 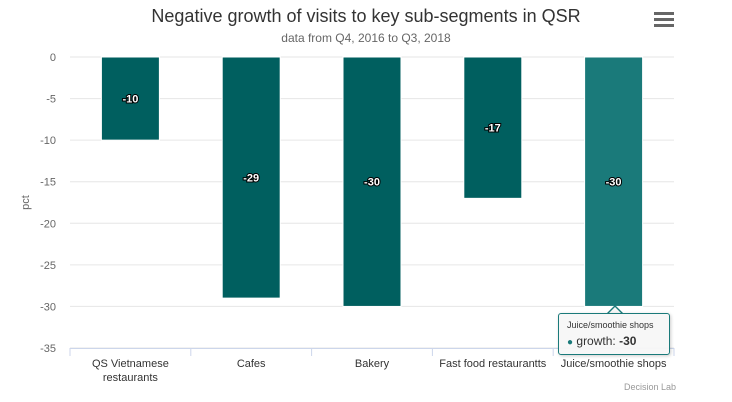 What do you see at coordinates (48, 266) in the screenshot?
I see `y-tick-label: -25` at bounding box center [48, 266].